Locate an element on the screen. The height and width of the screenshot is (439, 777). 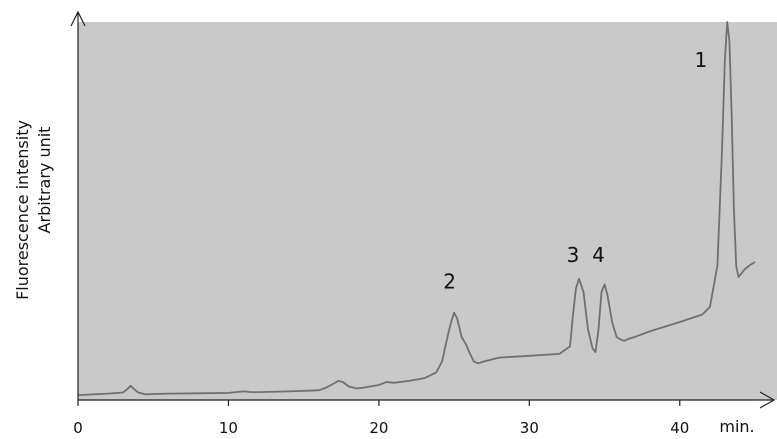
peak-label: 4 is located at coordinates (598, 255).